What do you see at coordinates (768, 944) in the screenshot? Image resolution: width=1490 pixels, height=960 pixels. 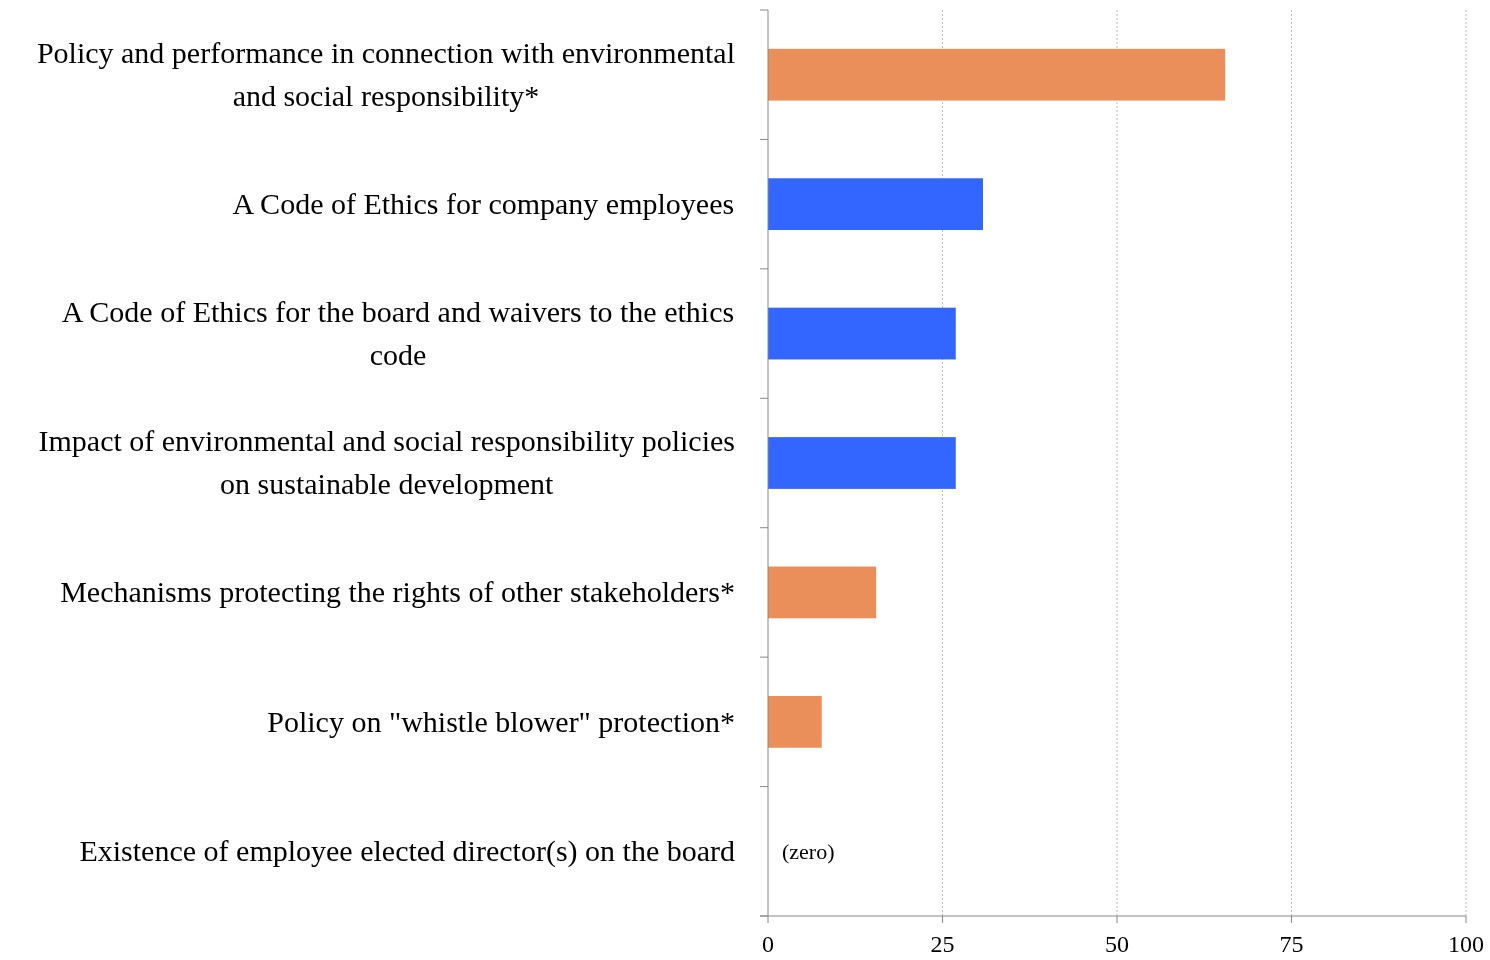 I see `x-tick-label: 0` at bounding box center [768, 944].